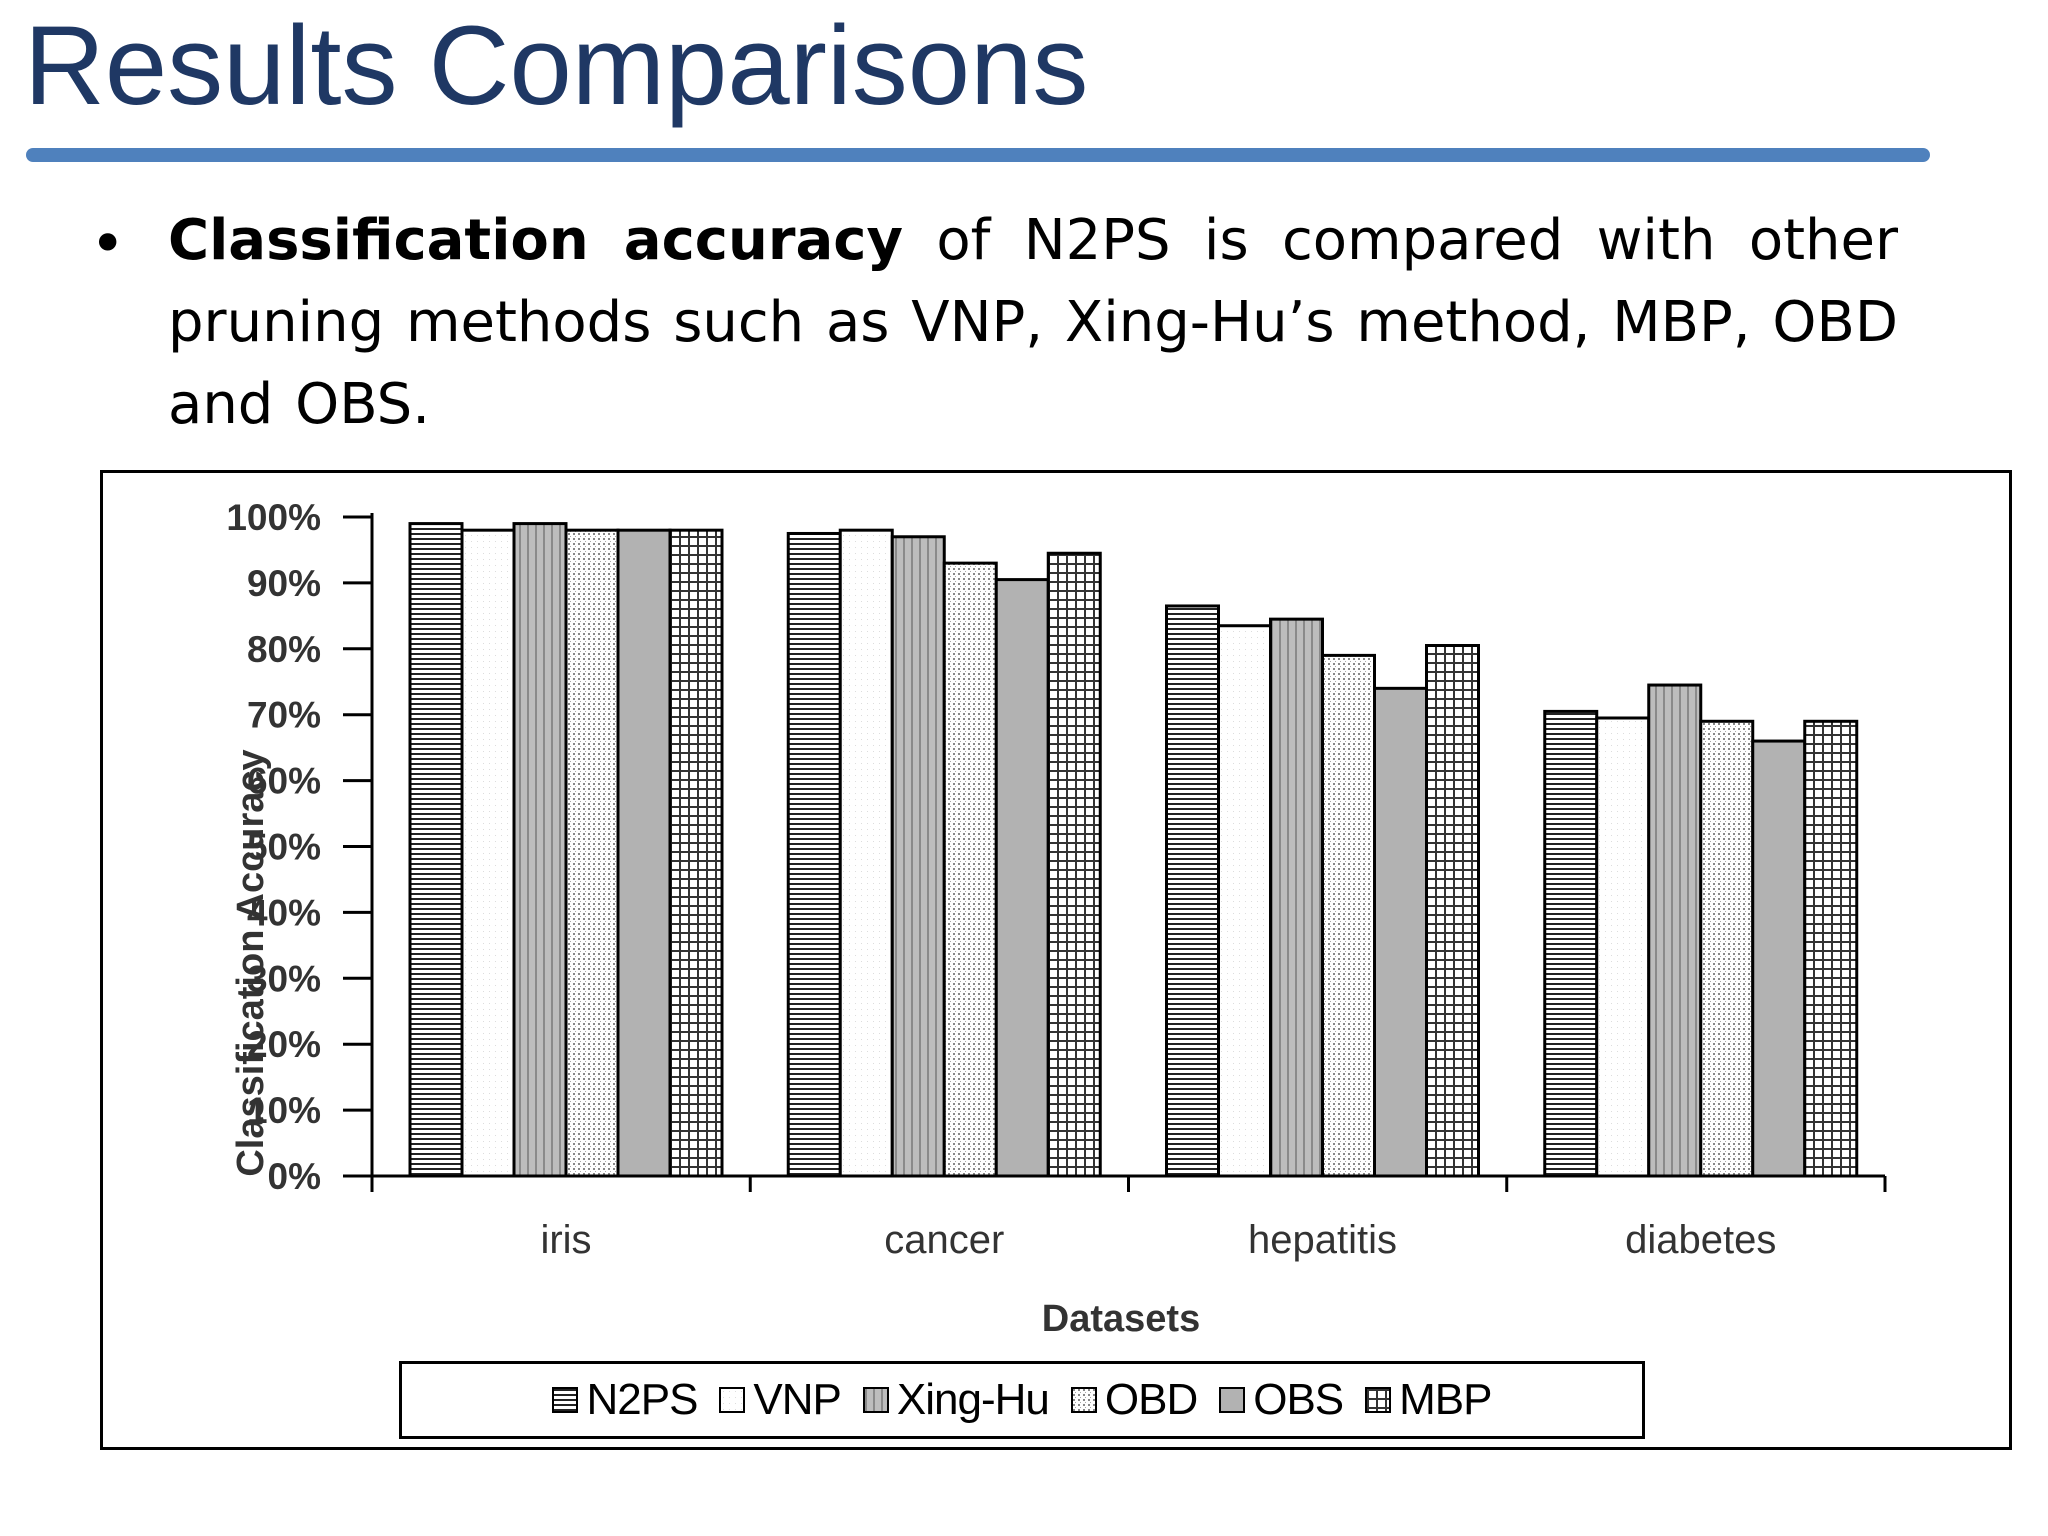  What do you see at coordinates (1675, 930) in the screenshot?
I see `bar-xing-hu-diabetes` at bounding box center [1675, 930].